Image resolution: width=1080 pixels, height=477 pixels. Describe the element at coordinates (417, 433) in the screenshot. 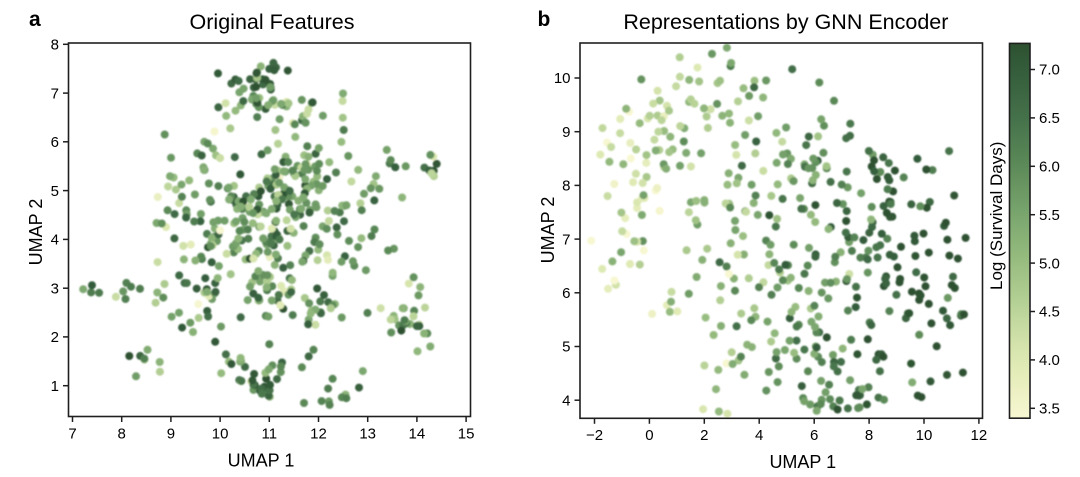

I see `svg-text: 14` at that location.